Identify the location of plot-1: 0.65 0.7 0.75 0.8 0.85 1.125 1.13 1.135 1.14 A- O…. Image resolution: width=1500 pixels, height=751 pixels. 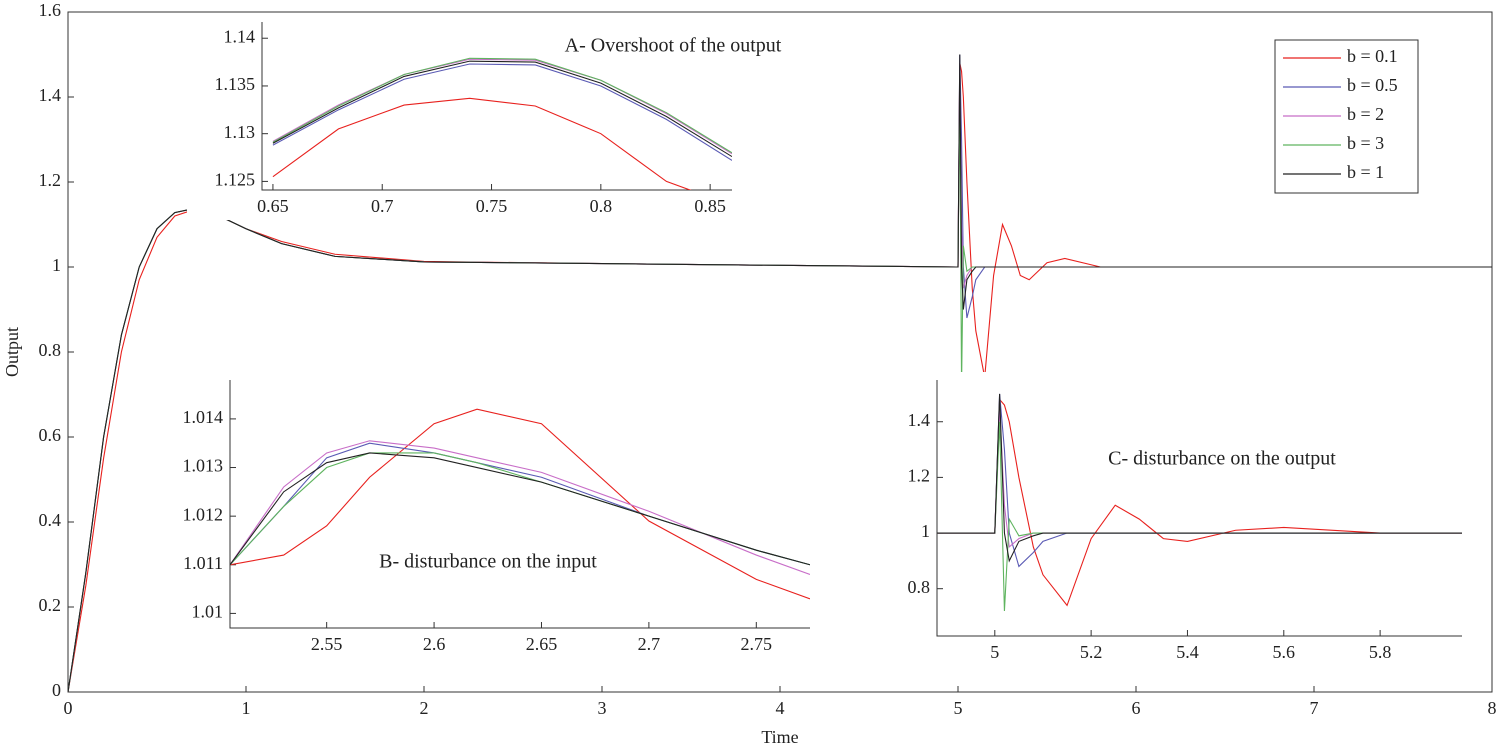
(484, 117).